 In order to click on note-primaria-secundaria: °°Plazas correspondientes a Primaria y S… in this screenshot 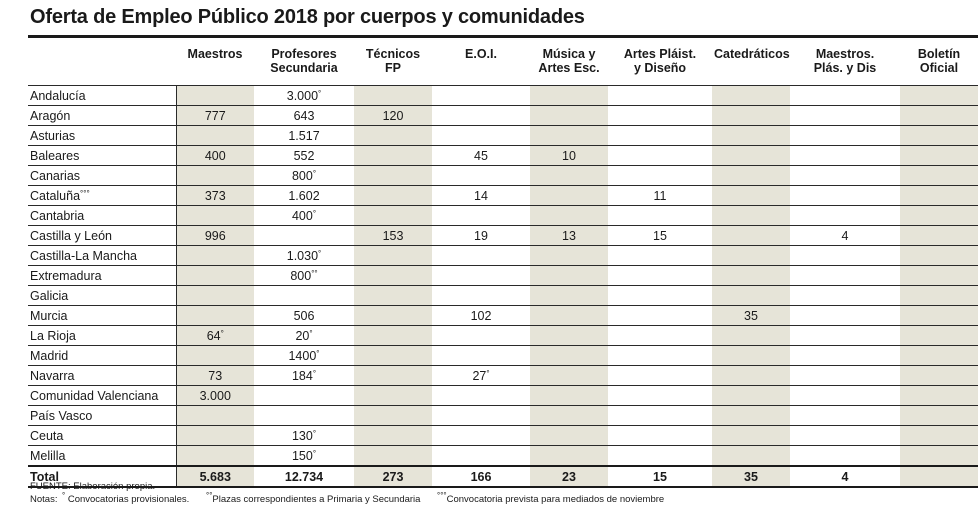, I will do `click(313, 498)`.